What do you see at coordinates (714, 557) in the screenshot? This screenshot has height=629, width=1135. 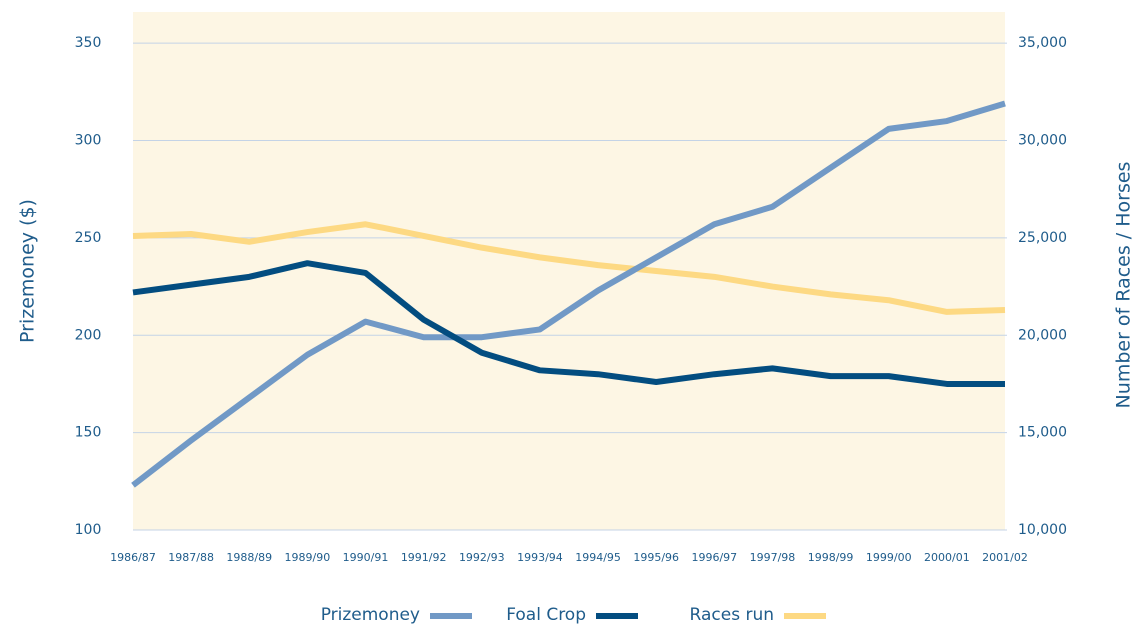 I see `x-tick-label: 1996/97` at bounding box center [714, 557].